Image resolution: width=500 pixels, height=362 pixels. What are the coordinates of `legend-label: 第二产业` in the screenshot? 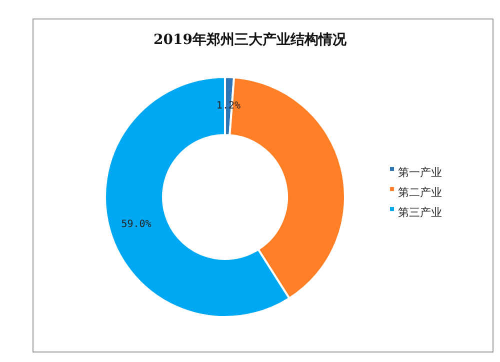 It's located at (420, 193).